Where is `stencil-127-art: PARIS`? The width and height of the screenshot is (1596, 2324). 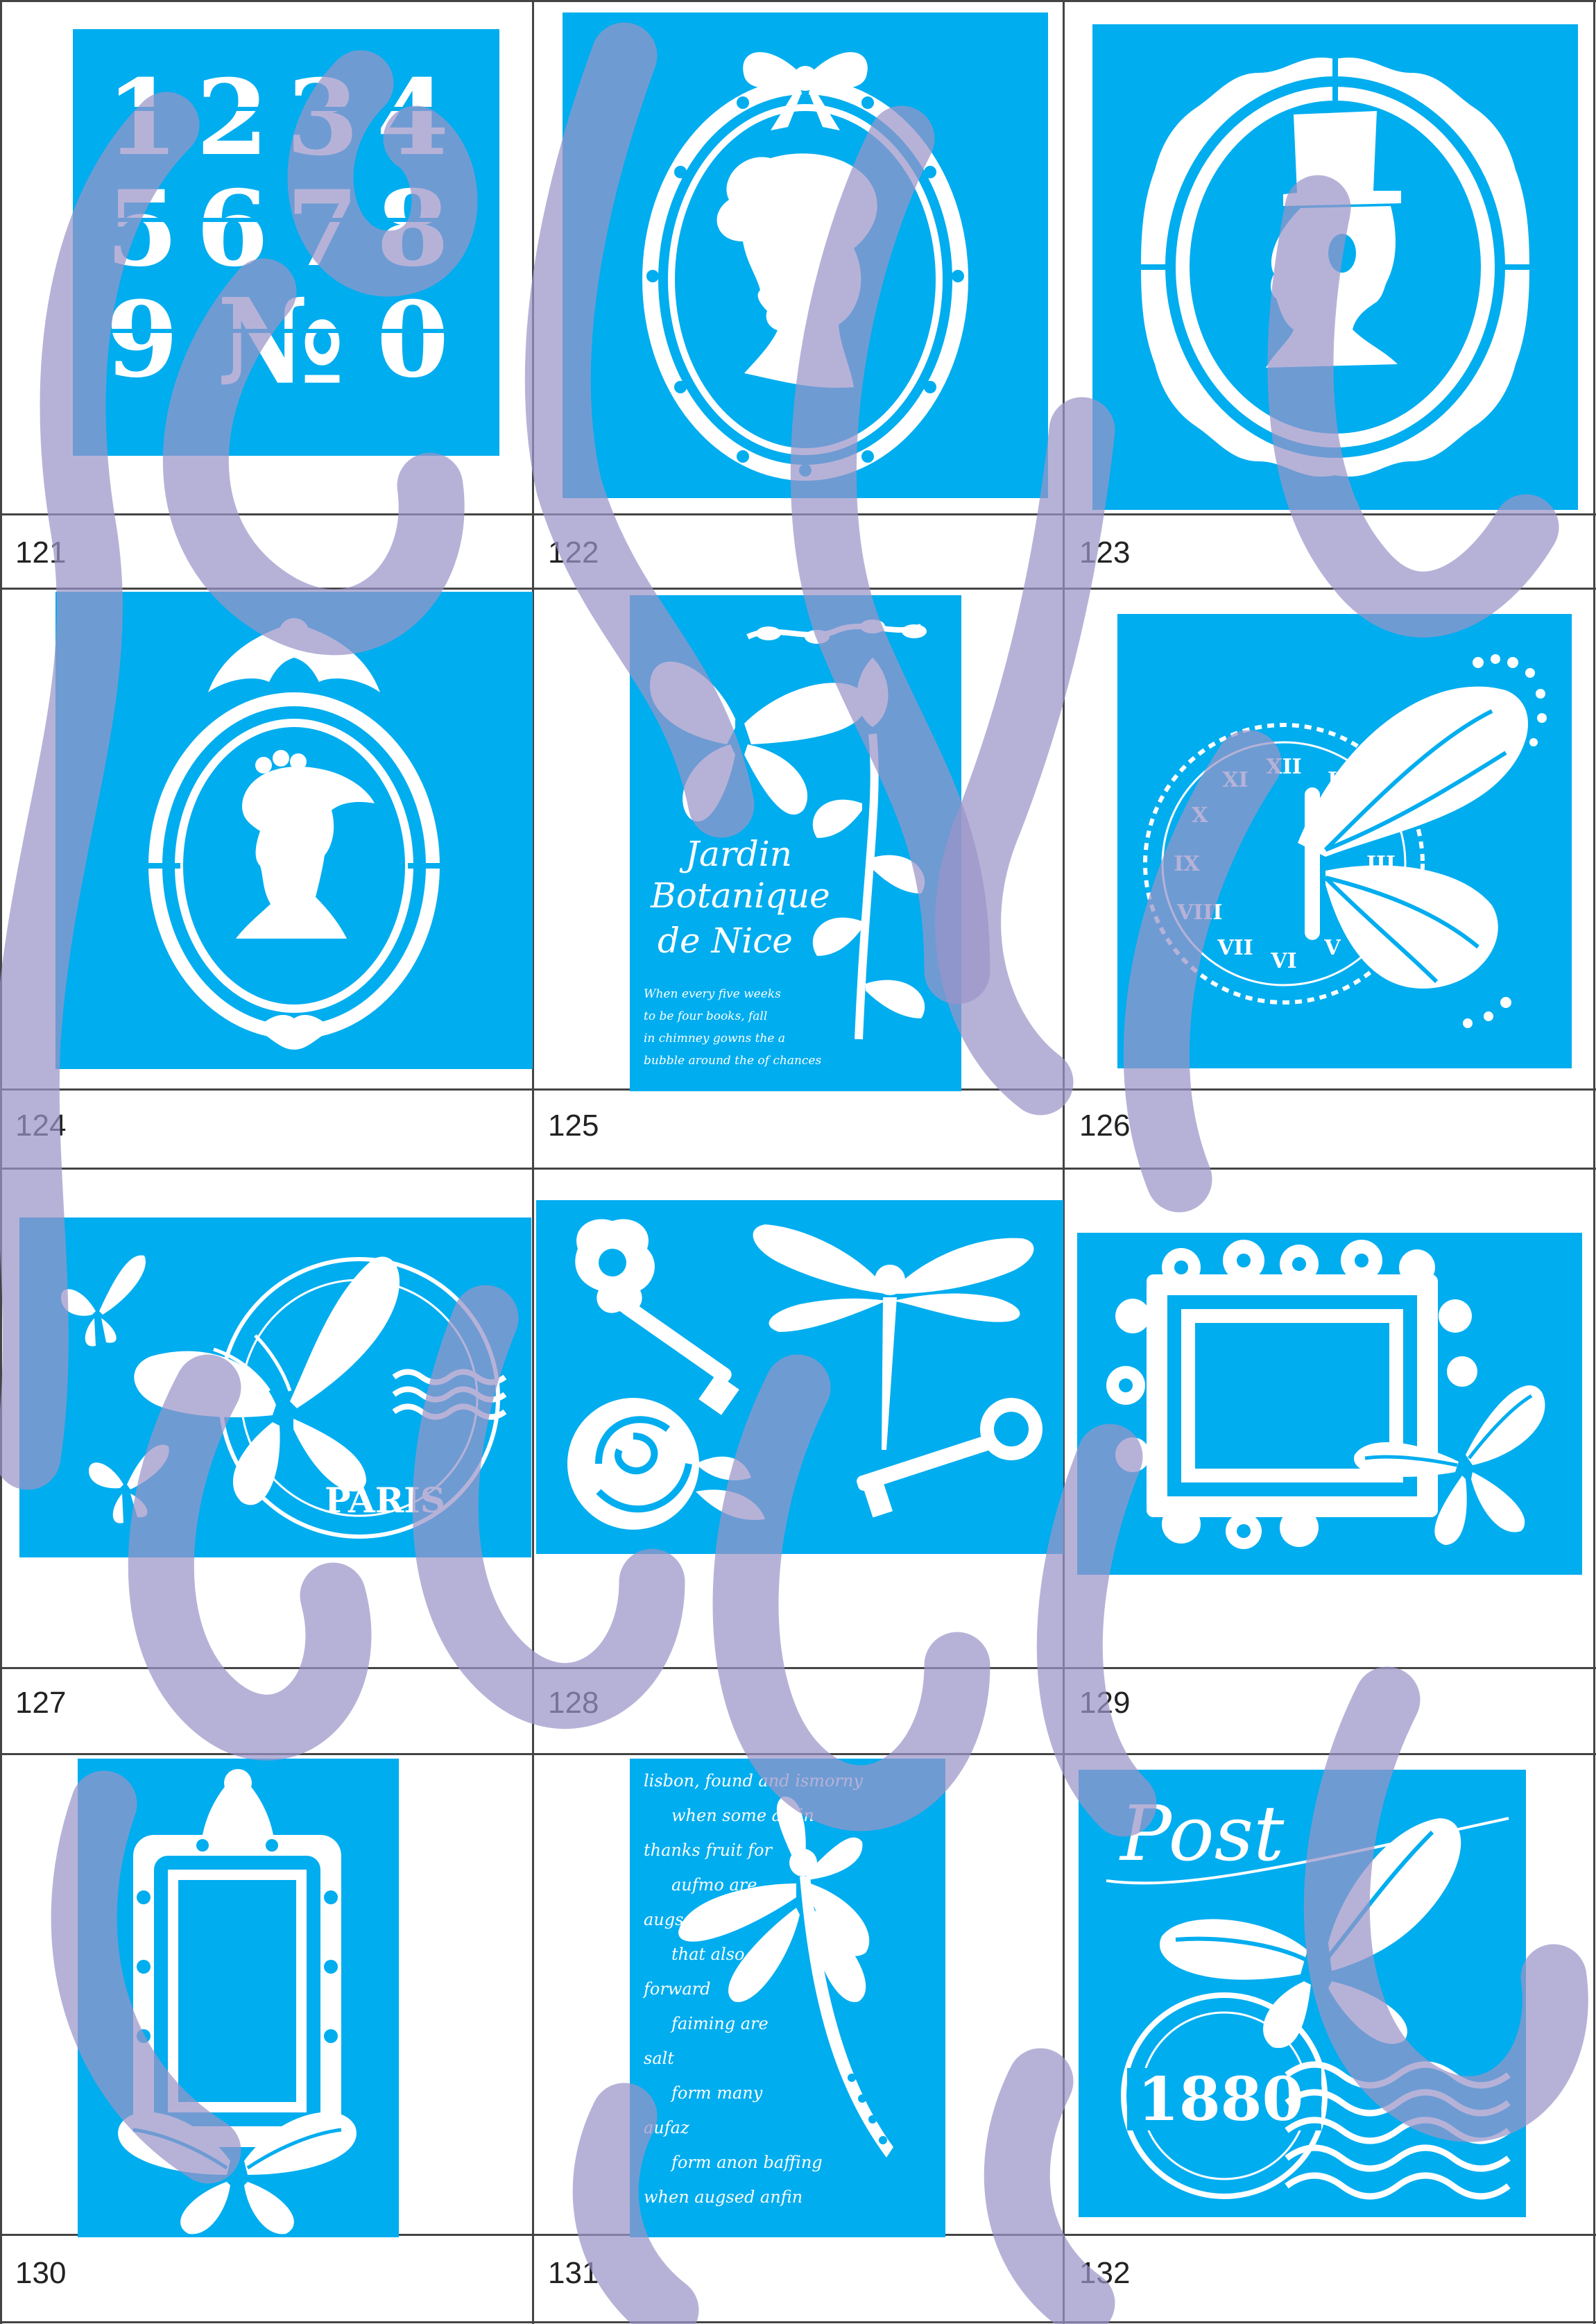 stencil-127-art: PARIS is located at coordinates (284, 1397).